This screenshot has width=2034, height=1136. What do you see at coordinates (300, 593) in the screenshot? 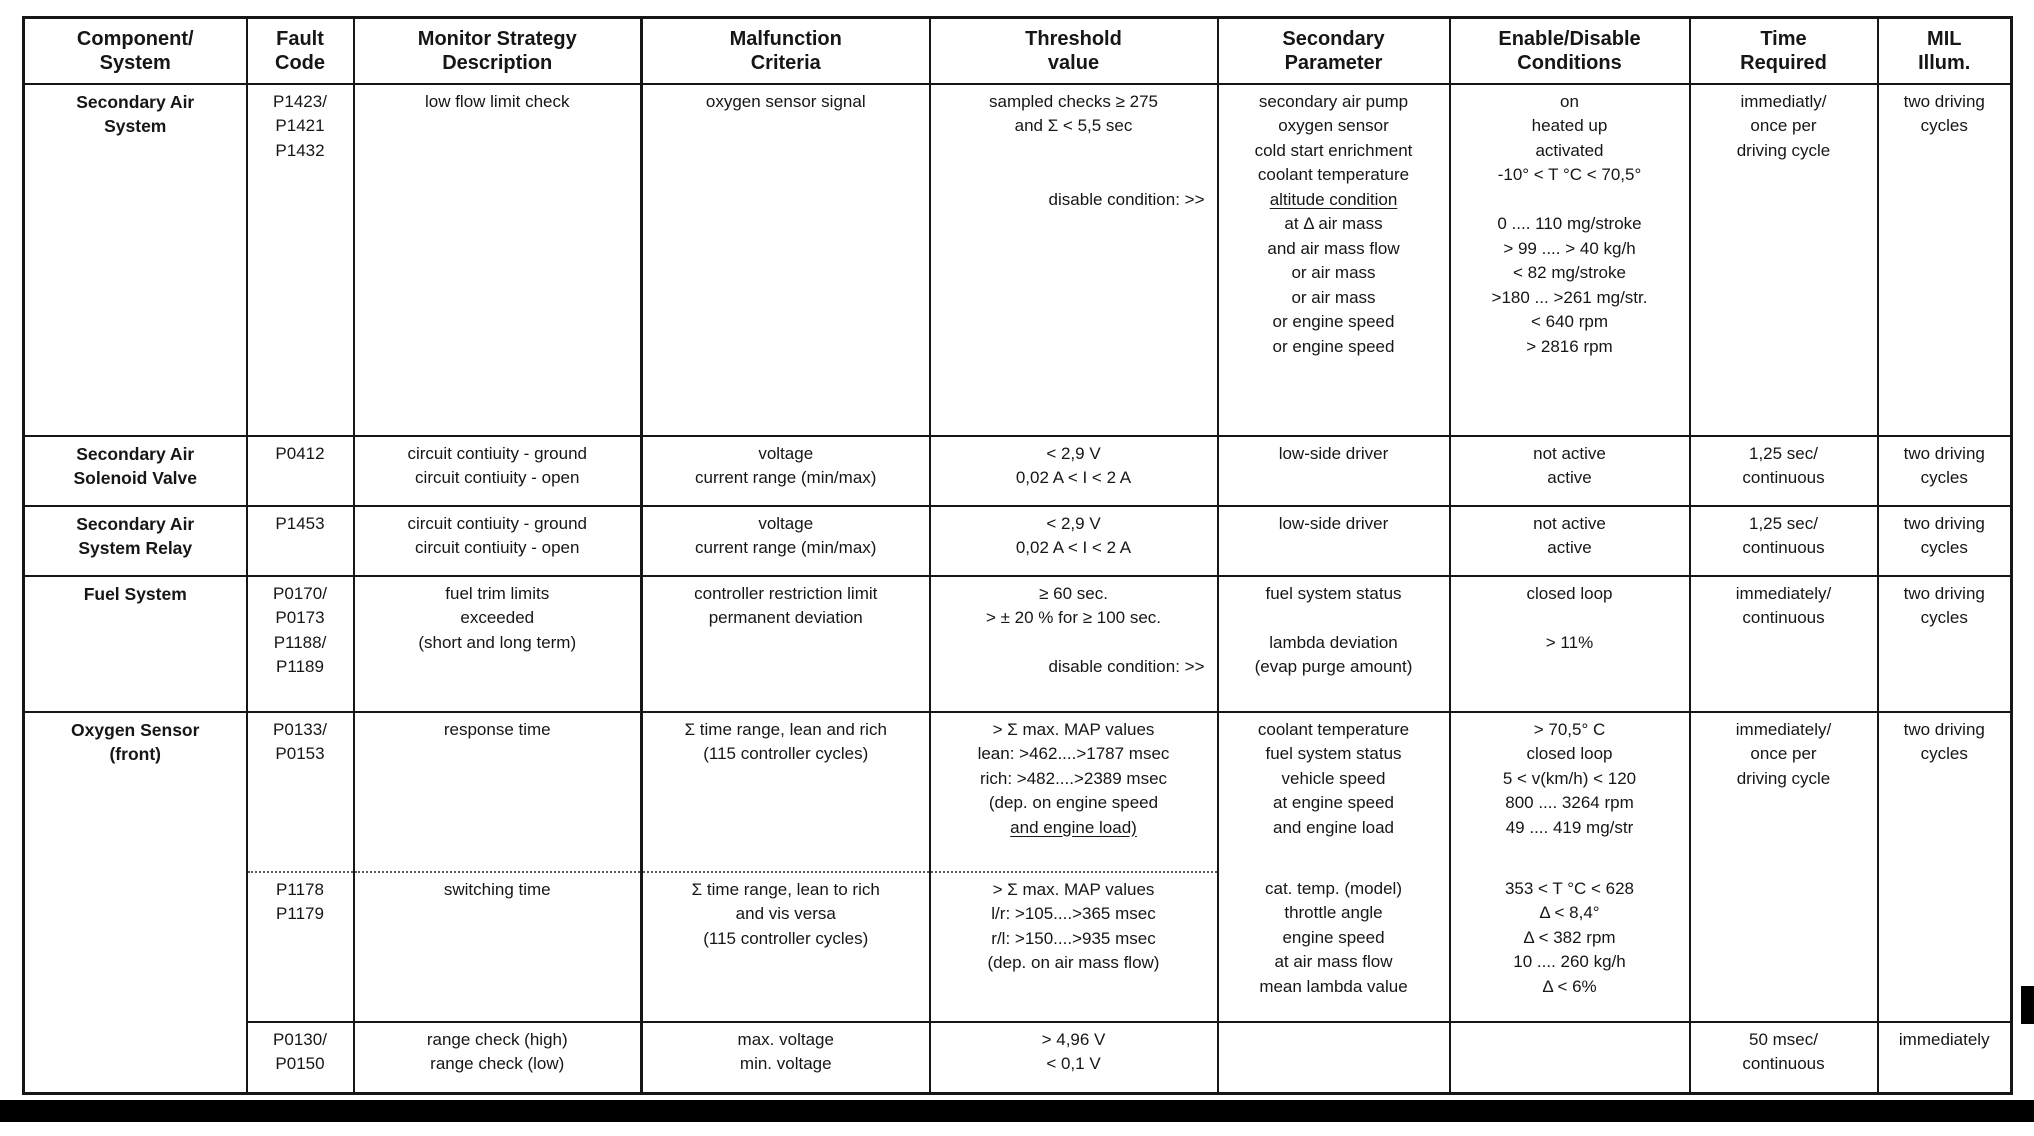
I see `text-line: P0170/` at bounding box center [300, 593].